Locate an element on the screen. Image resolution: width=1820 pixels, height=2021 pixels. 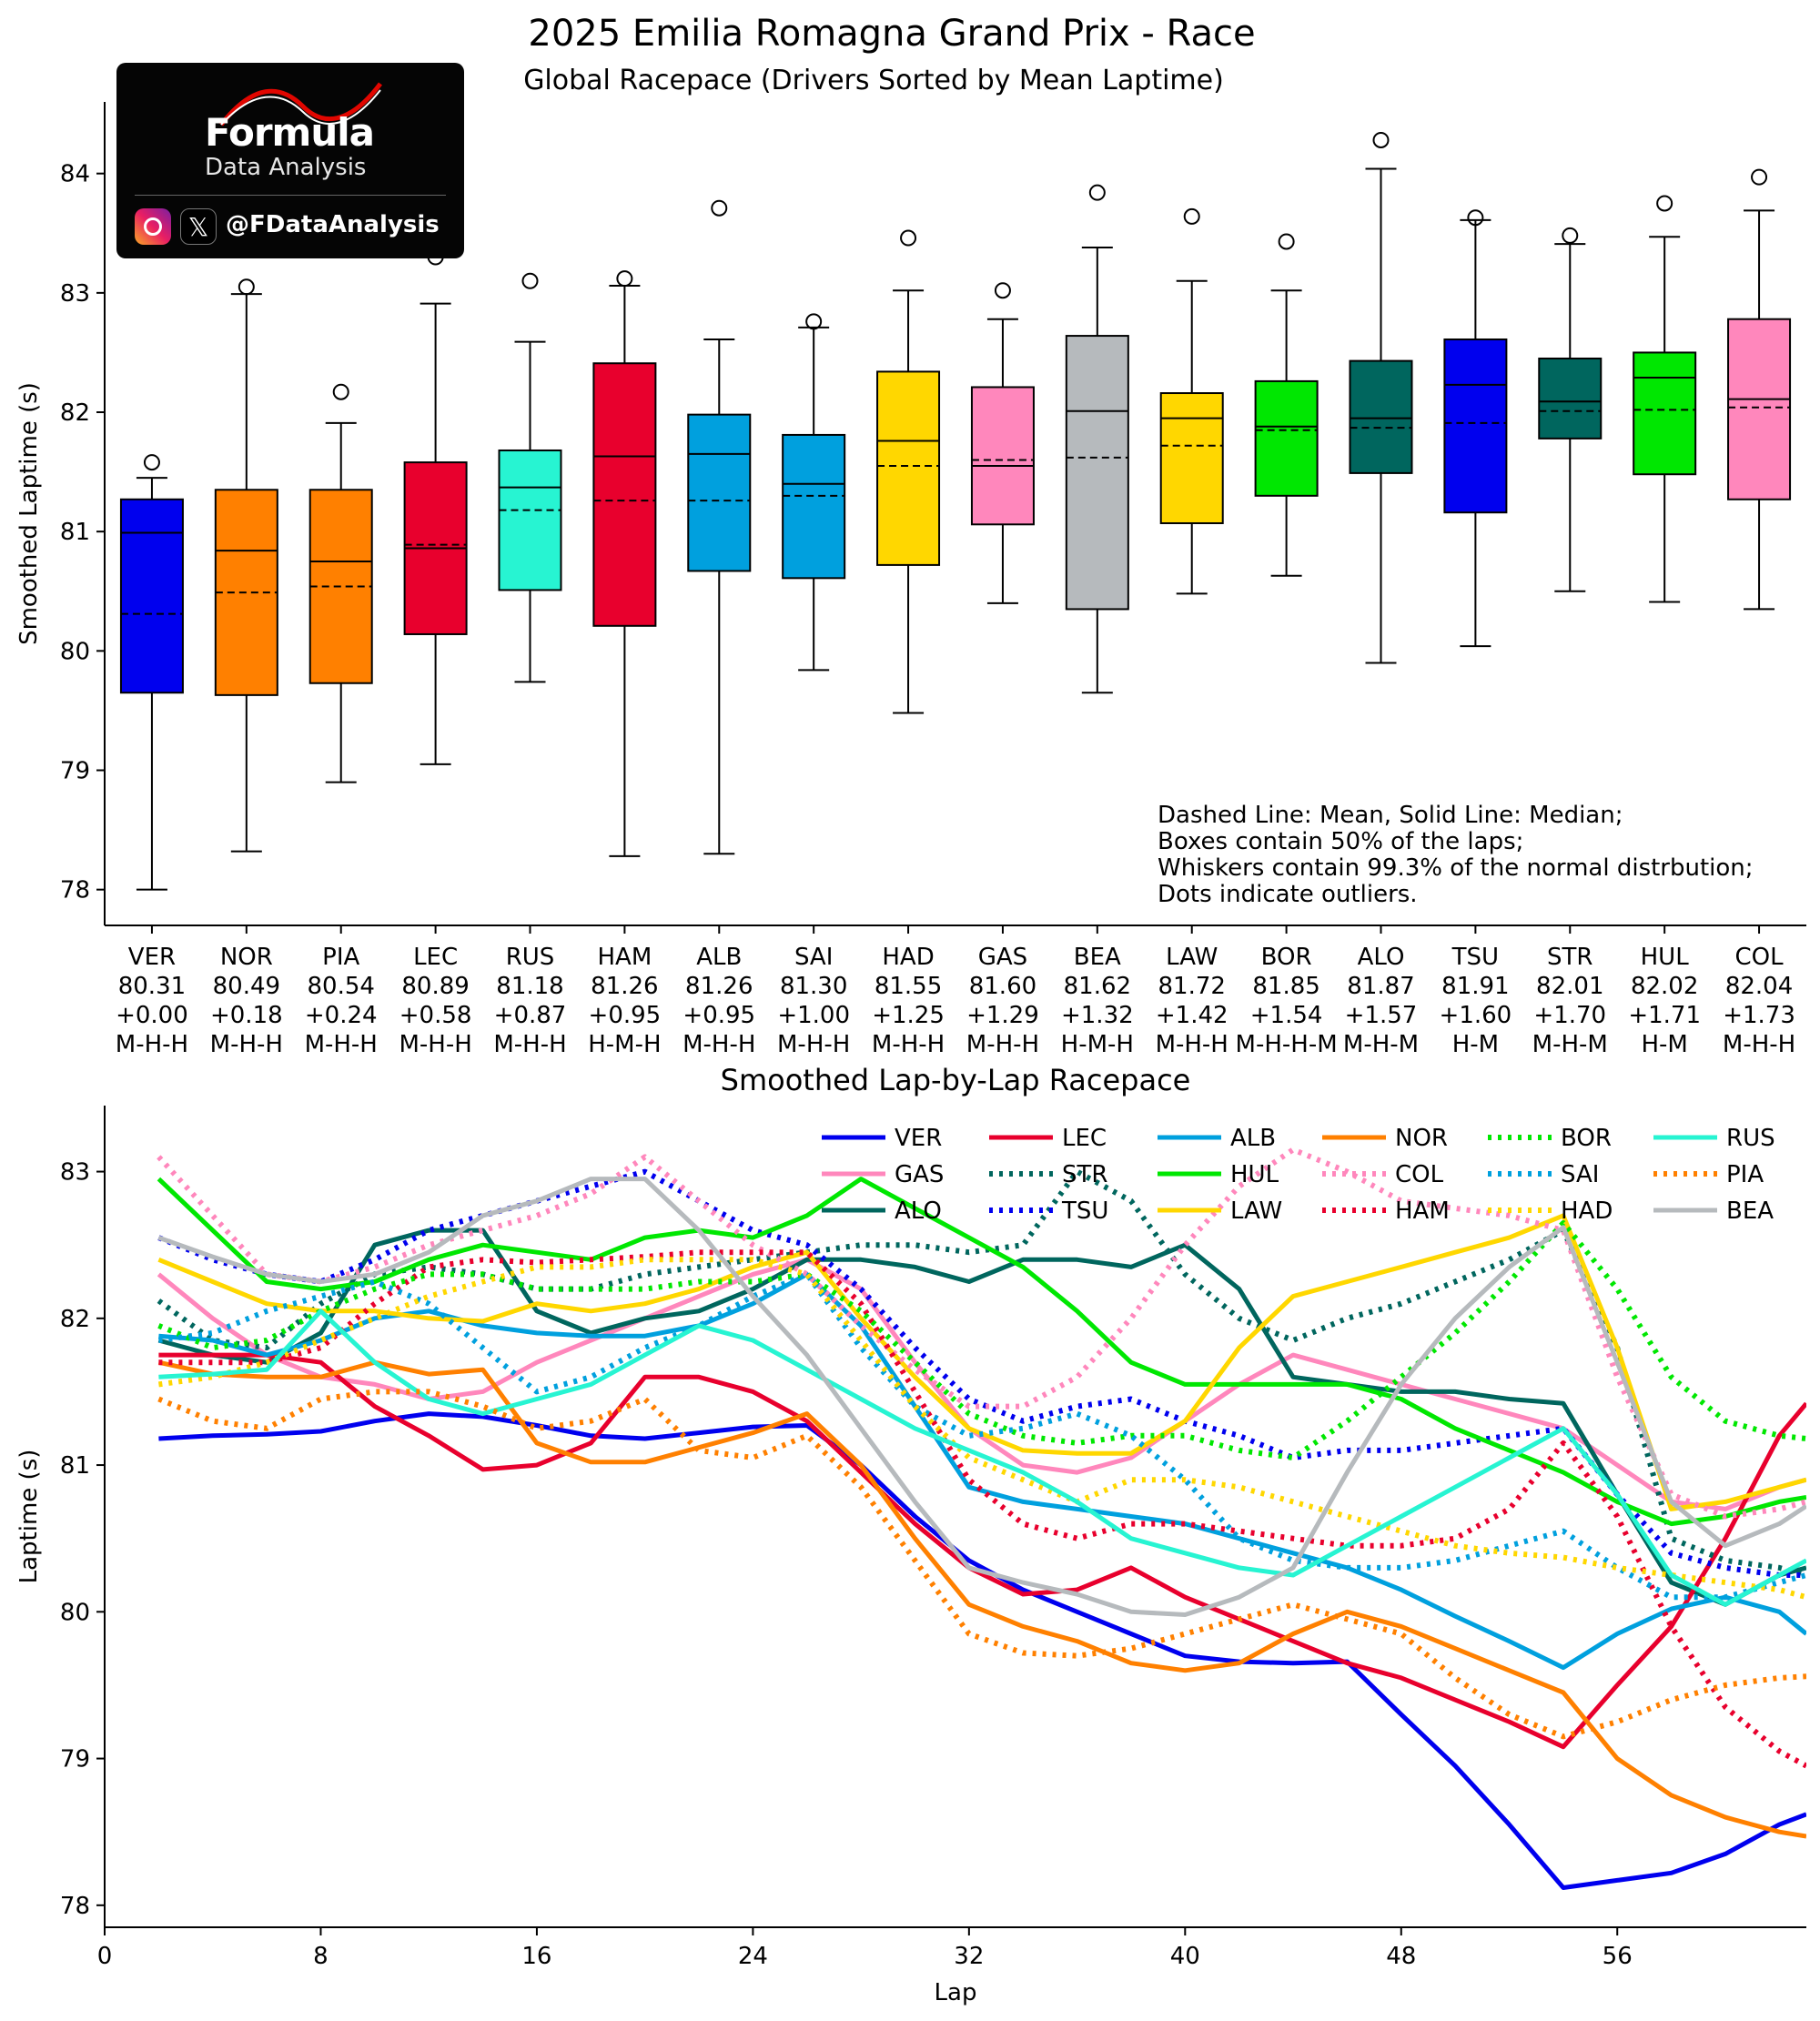
logo-subtitle: Data Analysis is located at coordinates (286, 168).